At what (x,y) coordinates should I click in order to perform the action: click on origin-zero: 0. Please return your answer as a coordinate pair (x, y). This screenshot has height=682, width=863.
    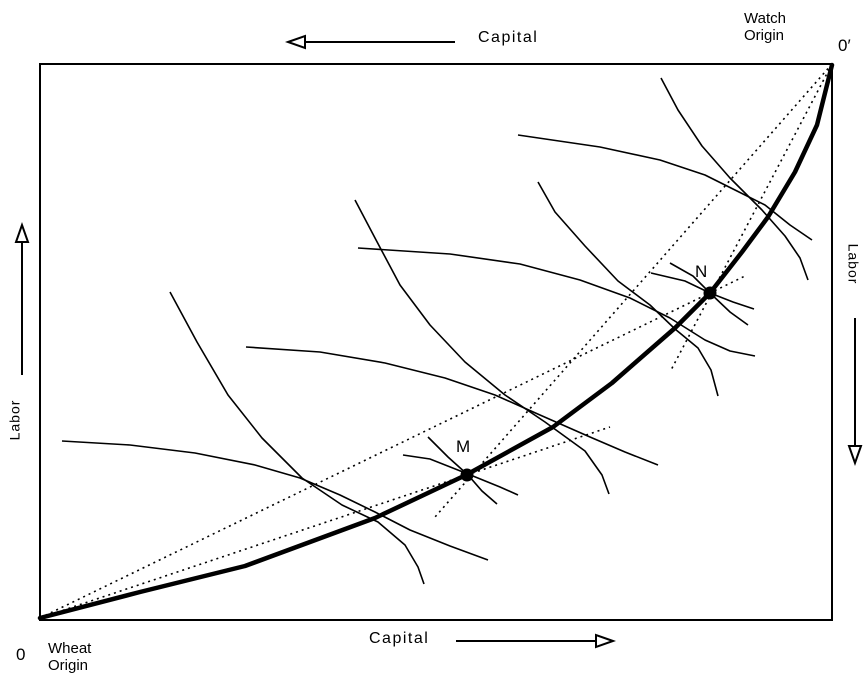
    Looking at the image, I should click on (21, 654).